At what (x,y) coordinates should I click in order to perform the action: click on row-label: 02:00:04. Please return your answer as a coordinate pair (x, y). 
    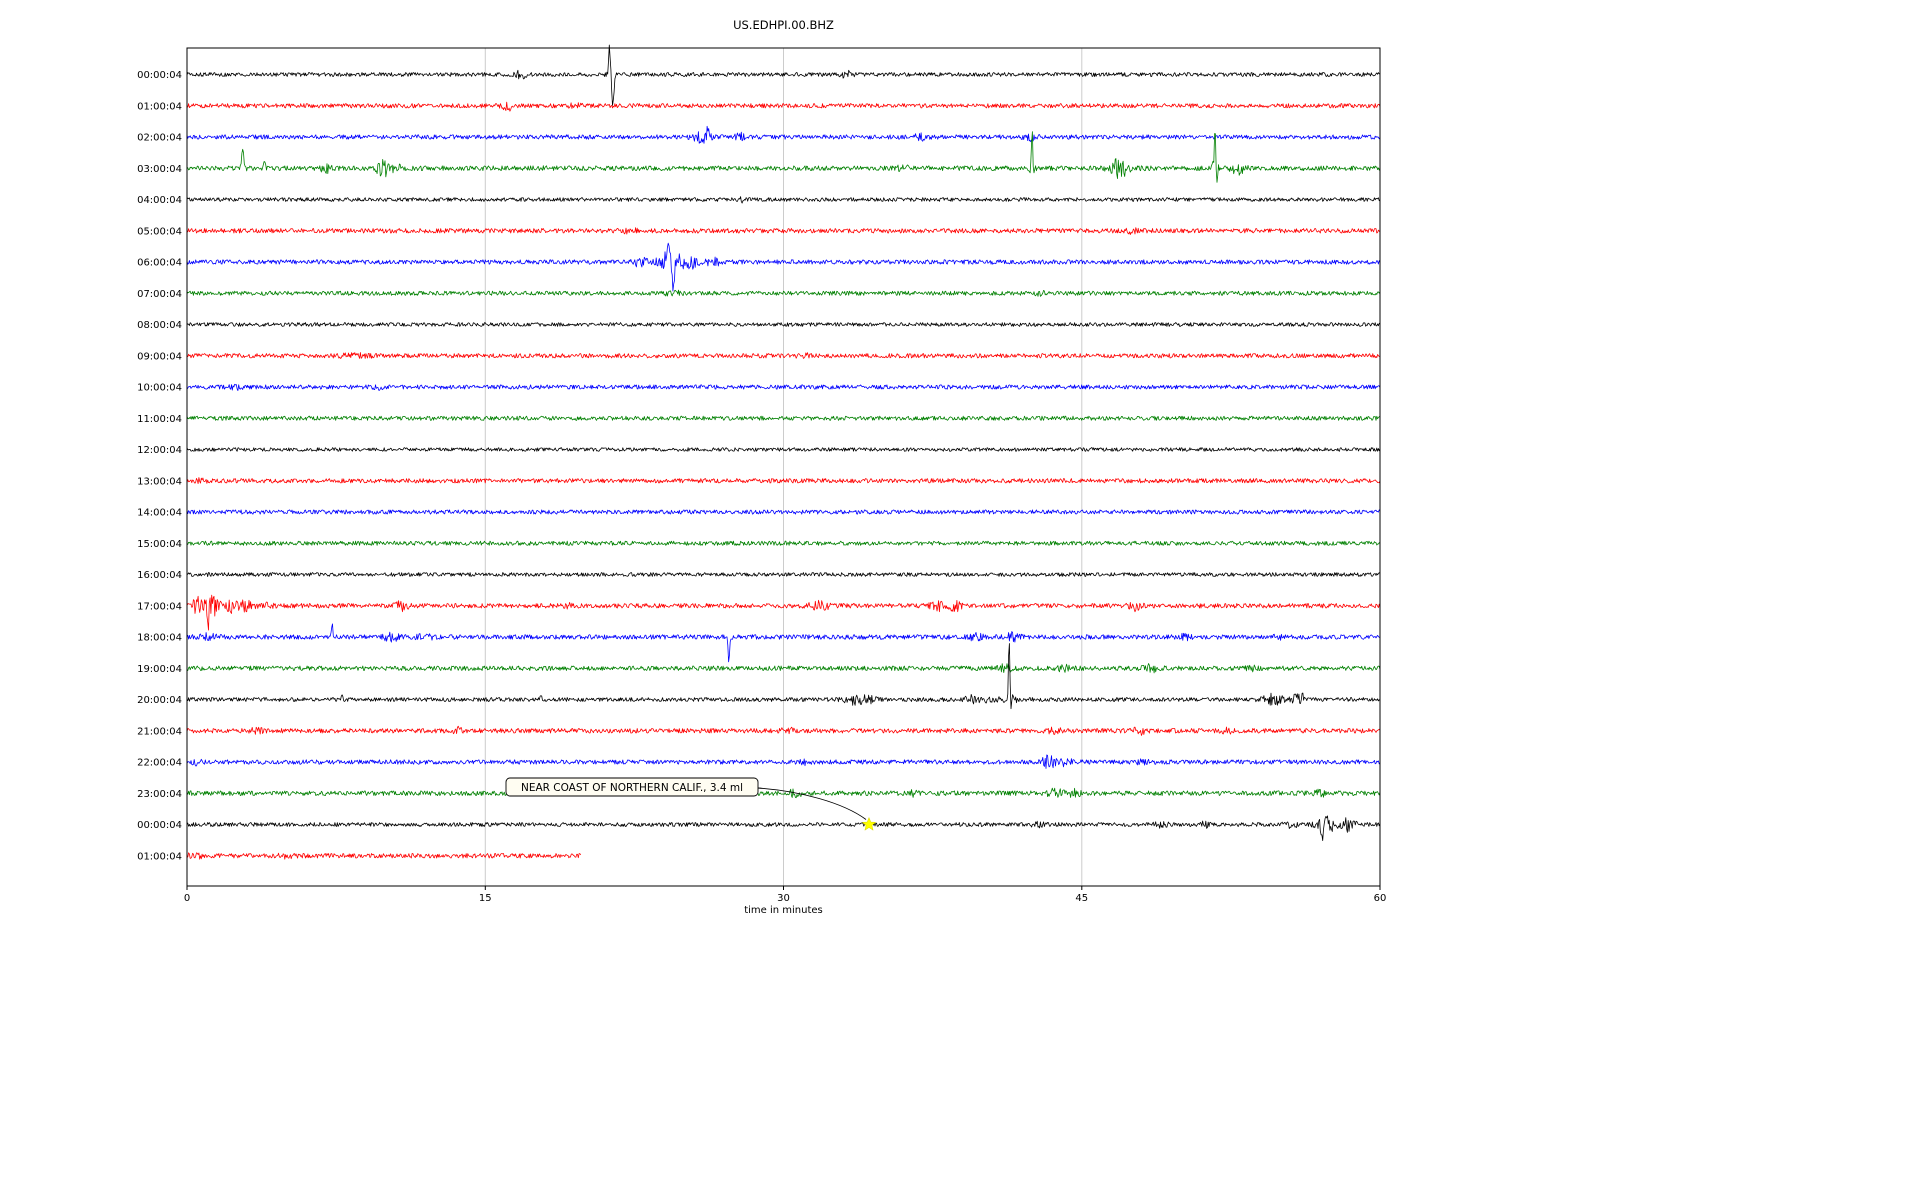
    Looking at the image, I should click on (159, 138).